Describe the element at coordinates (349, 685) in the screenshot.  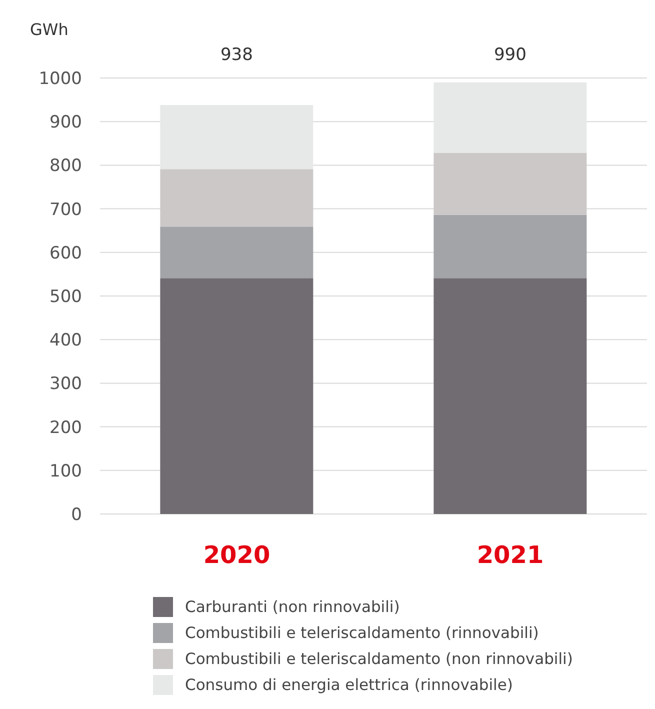
I see `legend-label: Consumo di energia elettrica (rinnovabile)` at that location.